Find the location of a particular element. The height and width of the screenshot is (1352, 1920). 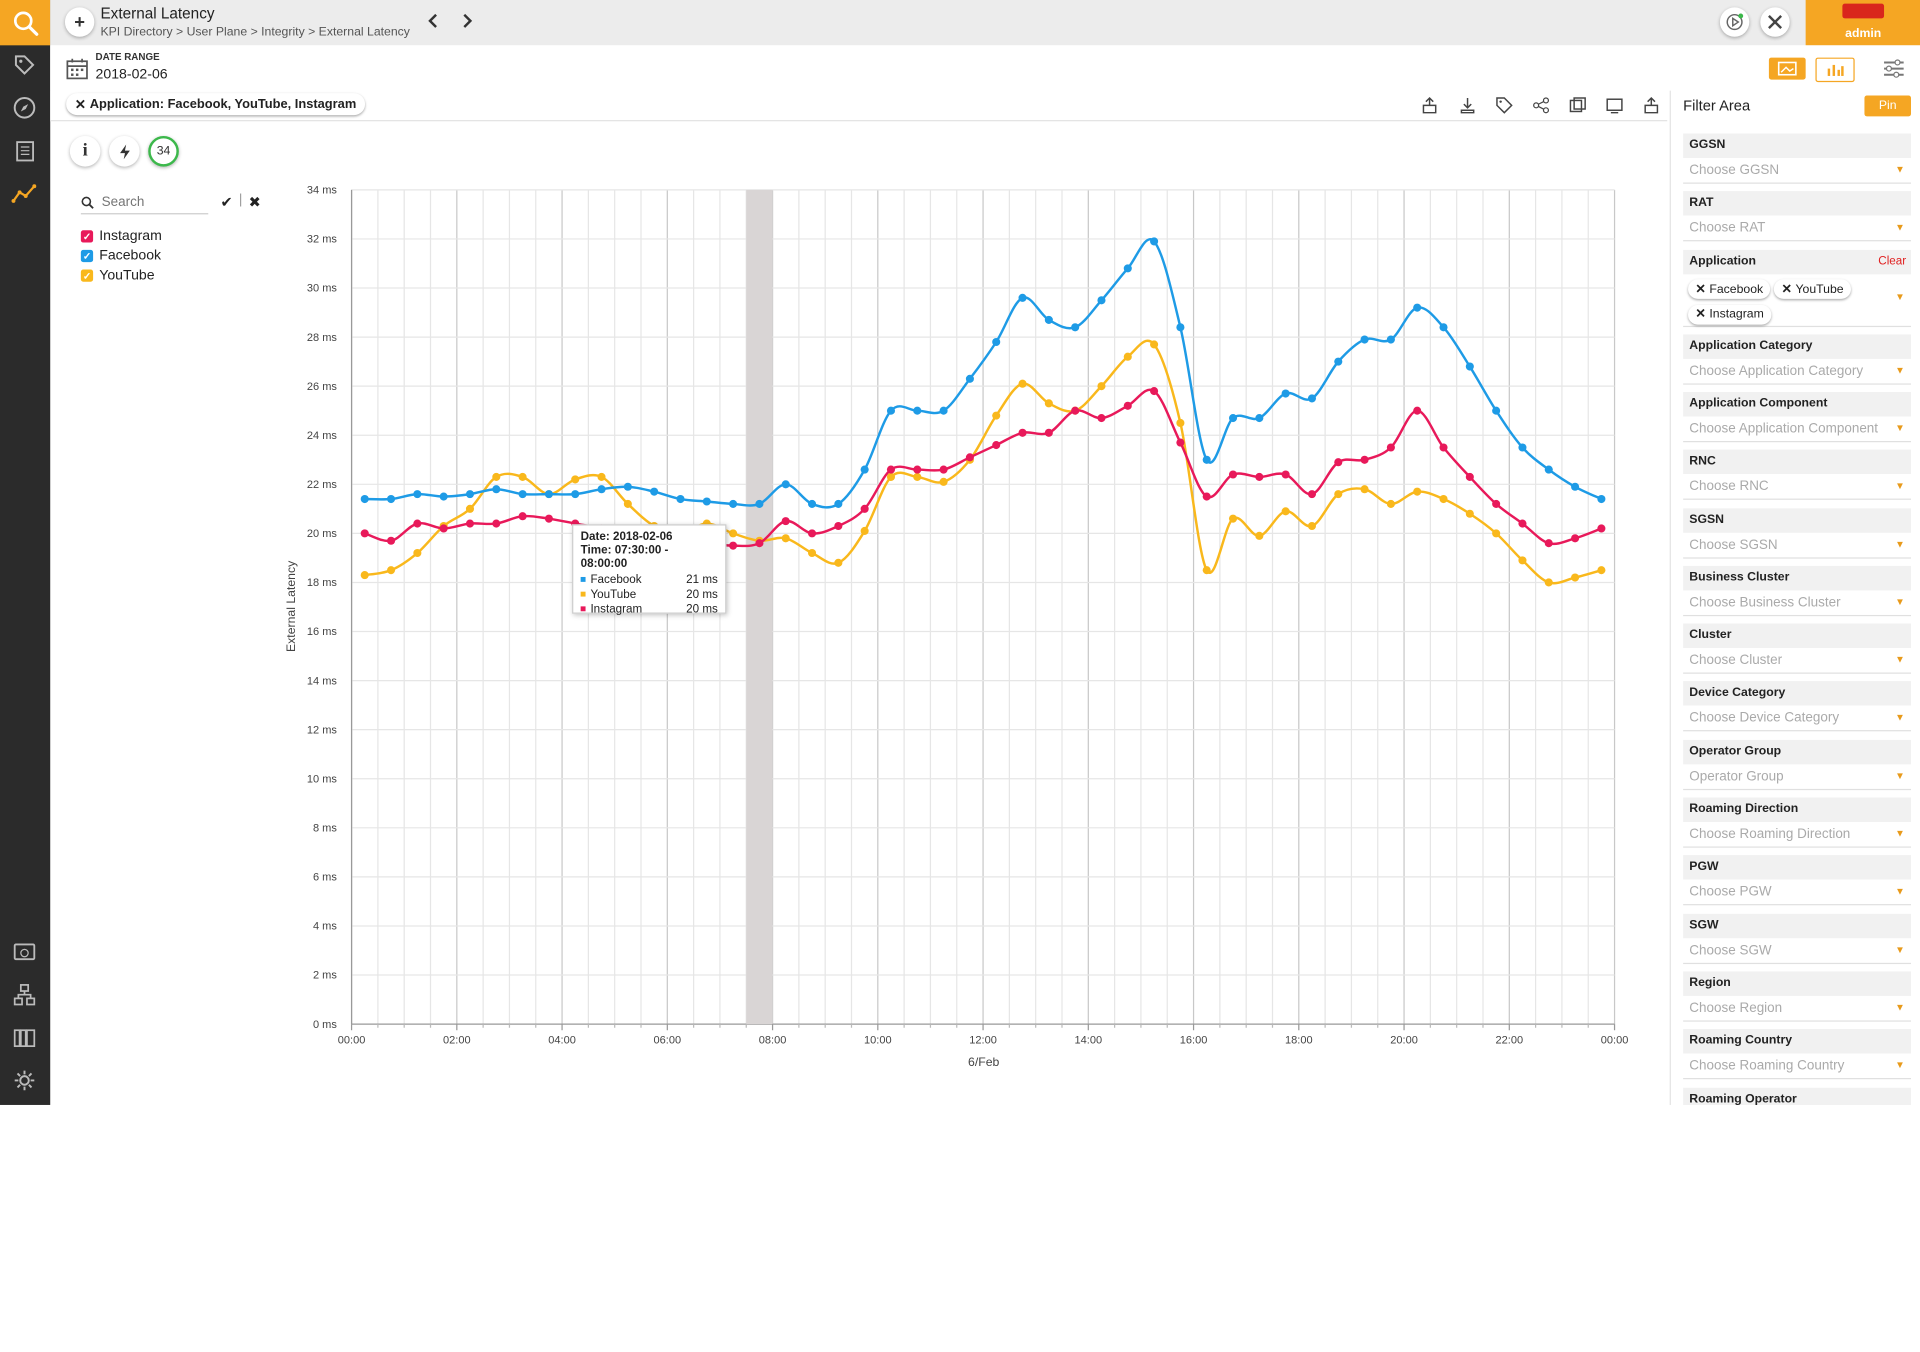

y-tick-label: 26 ms is located at coordinates (322, 387).